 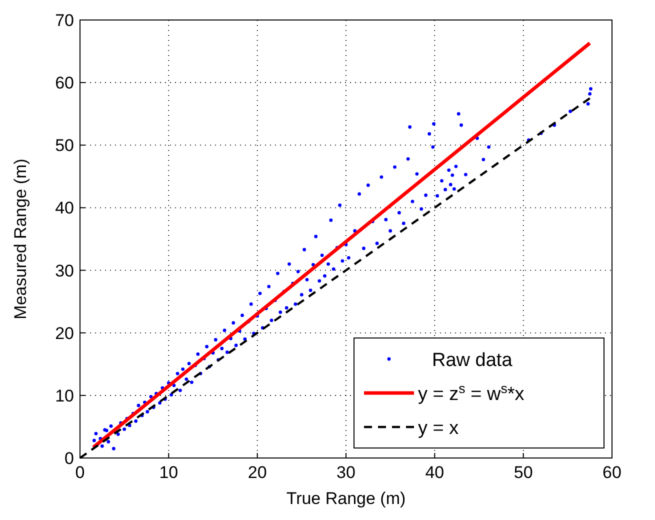 What do you see at coordinates (64, 208) in the screenshot?
I see `y-tick-label: 40` at bounding box center [64, 208].